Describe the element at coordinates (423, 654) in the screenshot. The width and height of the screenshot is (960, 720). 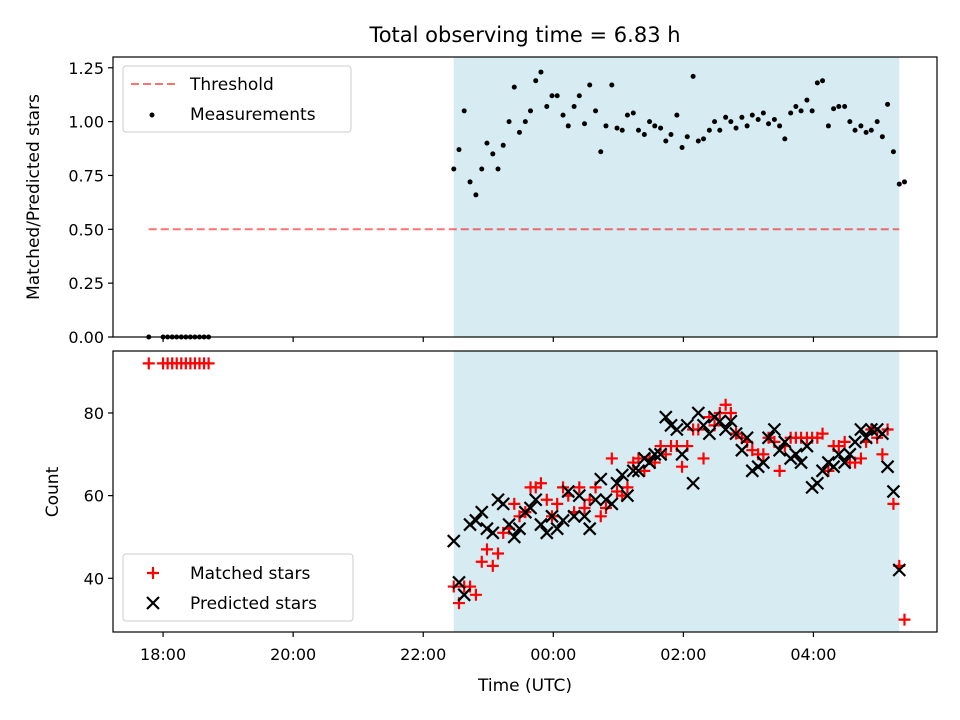
I see `x-tick-label: 22:00` at that location.